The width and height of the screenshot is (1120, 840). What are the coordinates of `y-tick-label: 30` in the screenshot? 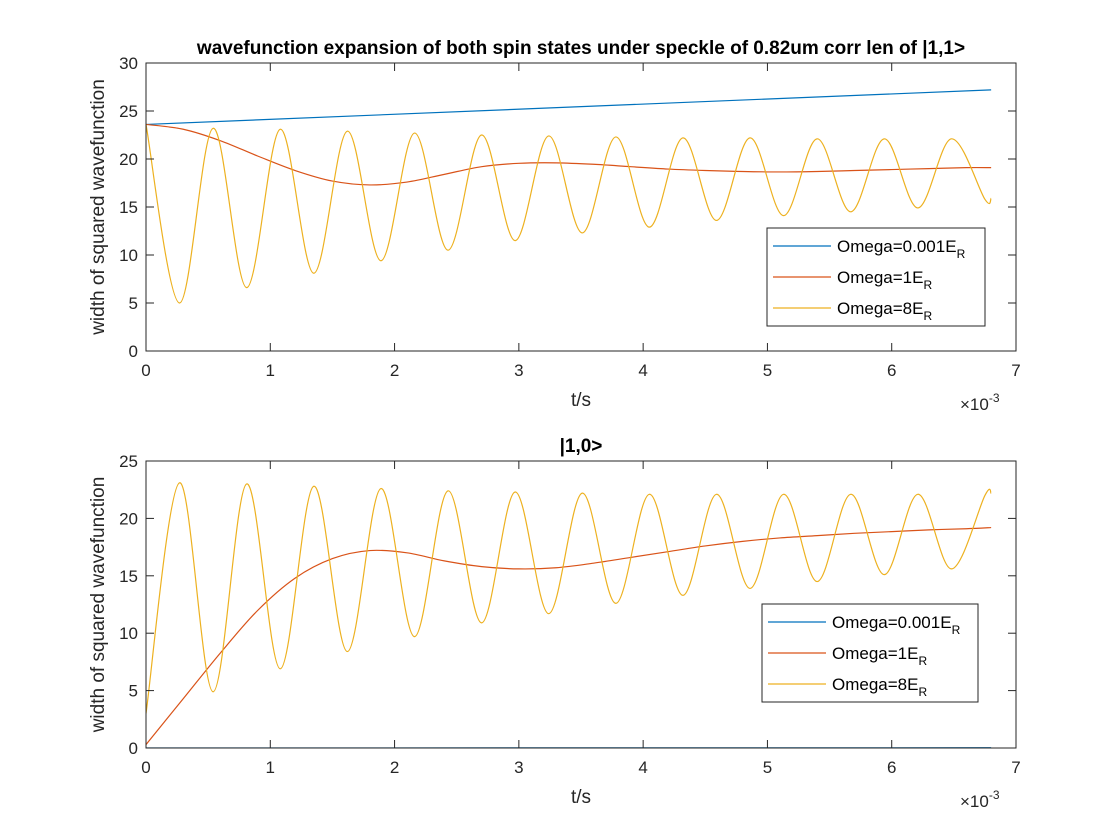 It's located at (128, 63).